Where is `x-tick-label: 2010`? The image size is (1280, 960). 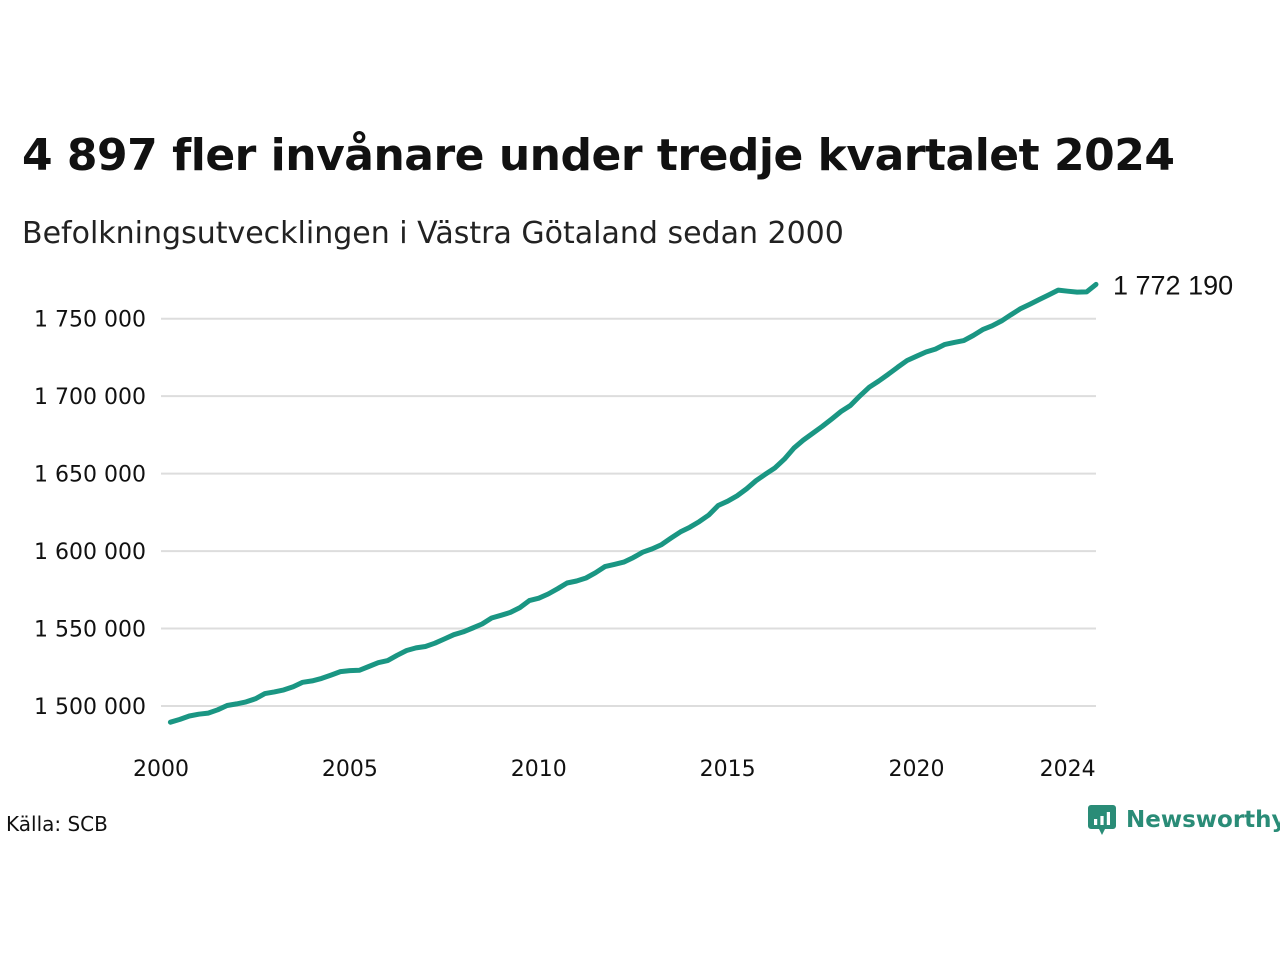 x-tick-label: 2010 is located at coordinates (539, 769).